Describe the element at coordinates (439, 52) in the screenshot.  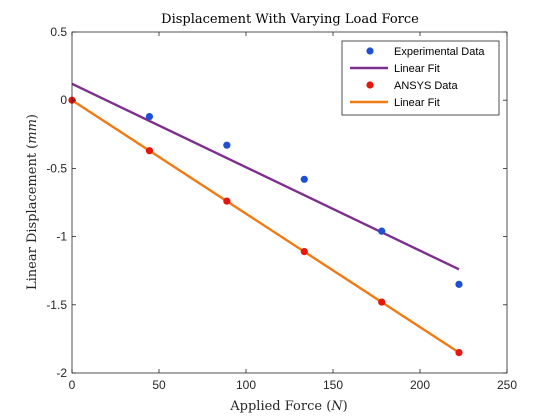
I see `legend-label: Experimental Data` at that location.